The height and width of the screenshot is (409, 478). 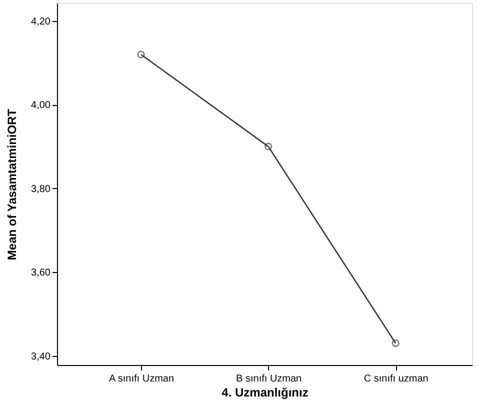 I want to click on y-tick-label: 3,80, so click(x=41, y=189).